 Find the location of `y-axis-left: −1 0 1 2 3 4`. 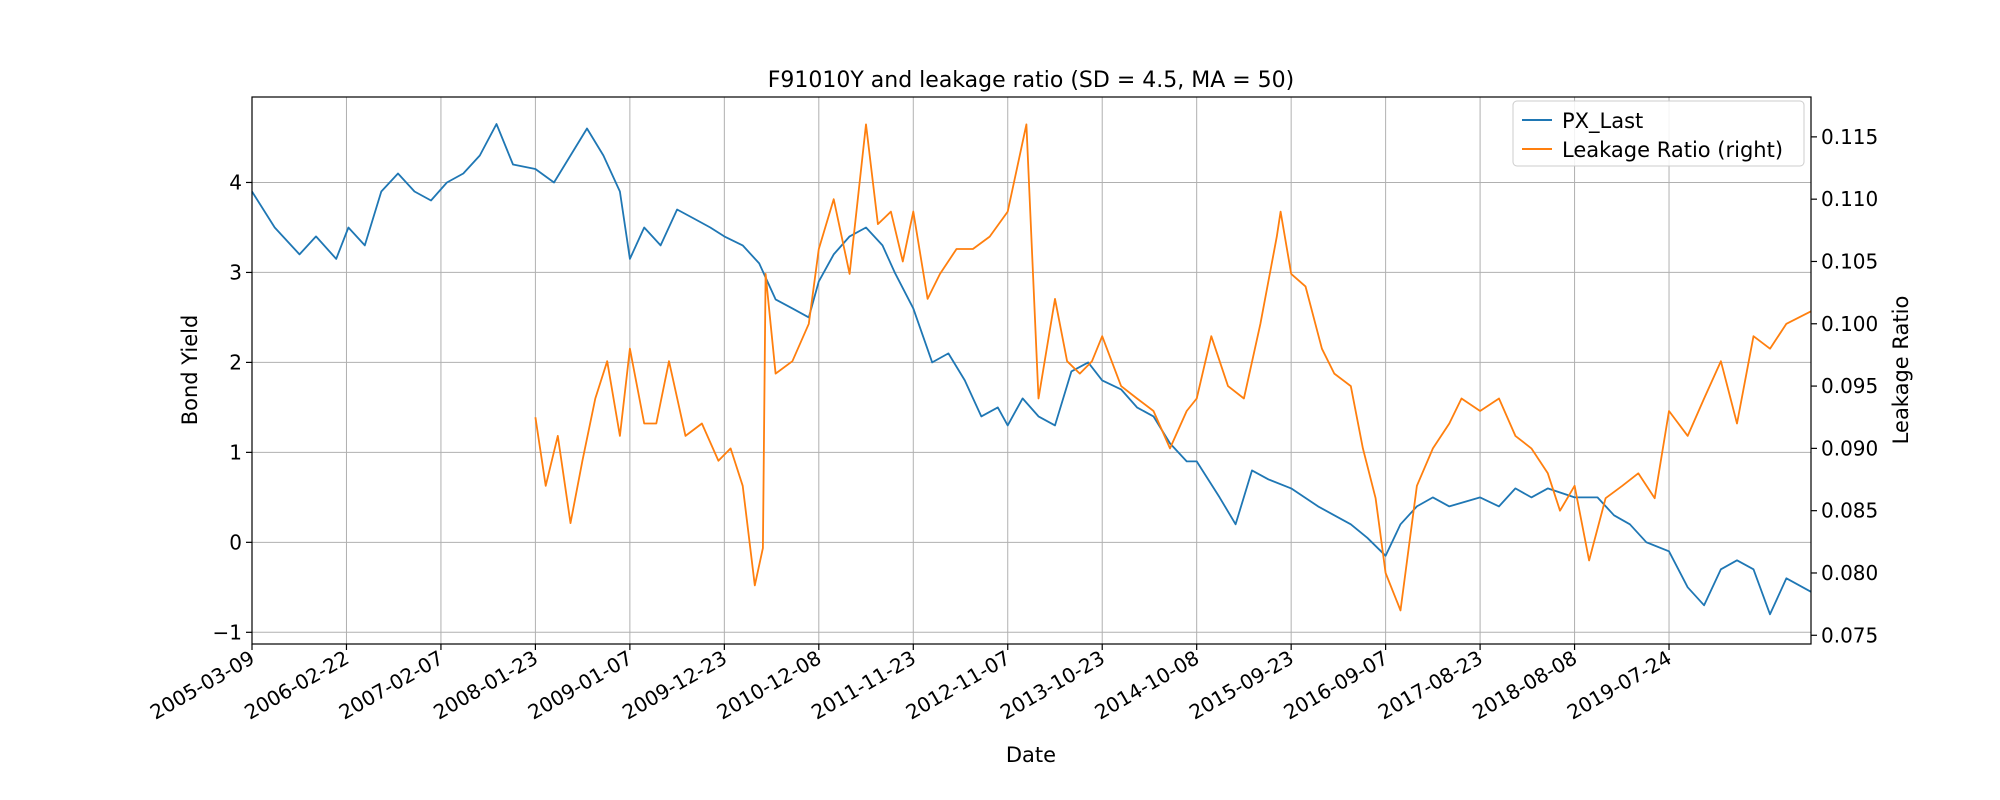

y-axis-left: −1 0 1 2 3 4 is located at coordinates (232, 407).